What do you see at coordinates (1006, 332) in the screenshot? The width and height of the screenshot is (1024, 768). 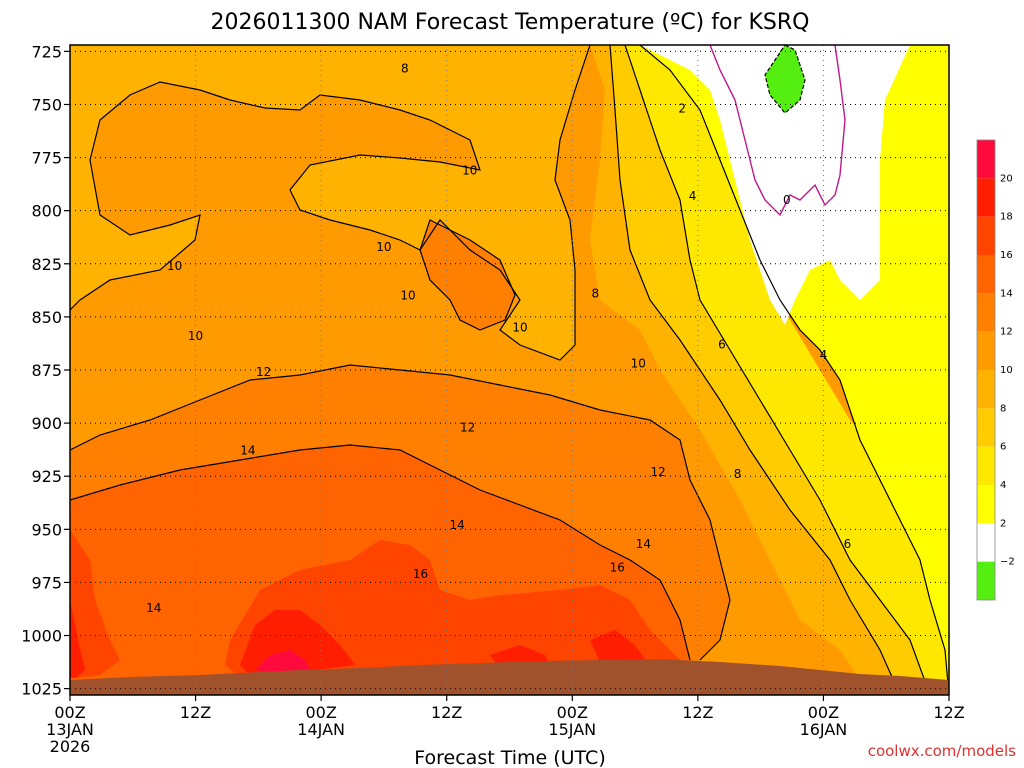 I see `colorbar-label: 12` at bounding box center [1006, 332].